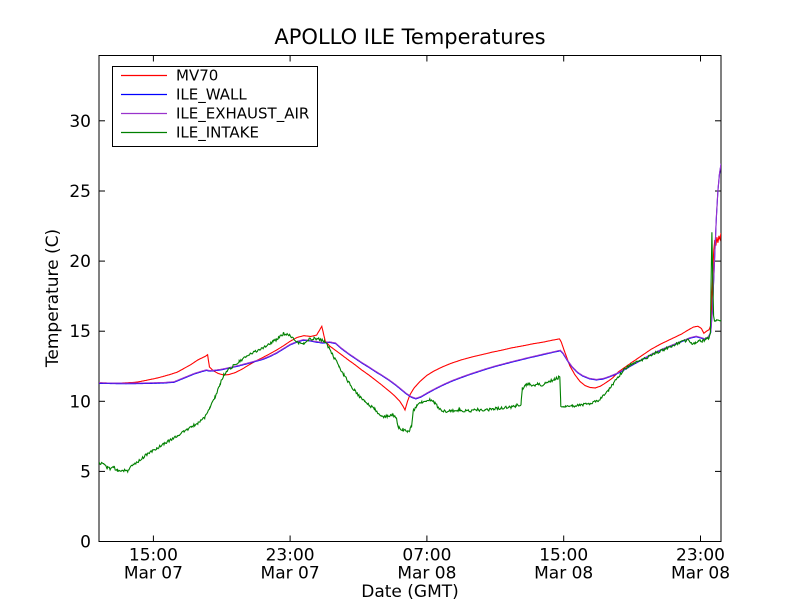 This screenshot has width=800, height=600. I want to click on legend-label-ile-wall: ILE_WALL, so click(211, 95).